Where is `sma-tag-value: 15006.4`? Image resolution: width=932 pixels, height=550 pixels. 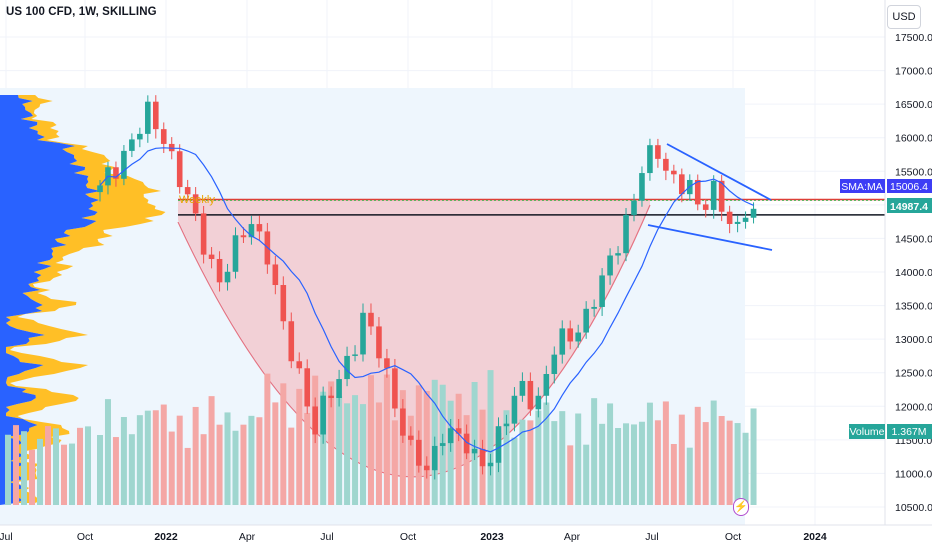 sma-tag-value: 15006.4 is located at coordinates (909, 187).